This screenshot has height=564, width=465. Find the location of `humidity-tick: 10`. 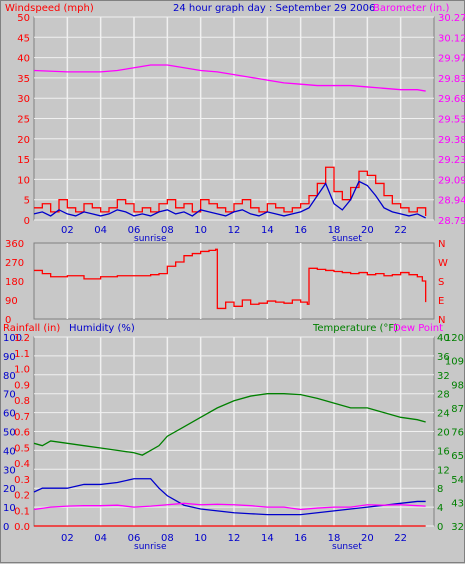

humidity-tick: 10 is located at coordinates (9, 508).